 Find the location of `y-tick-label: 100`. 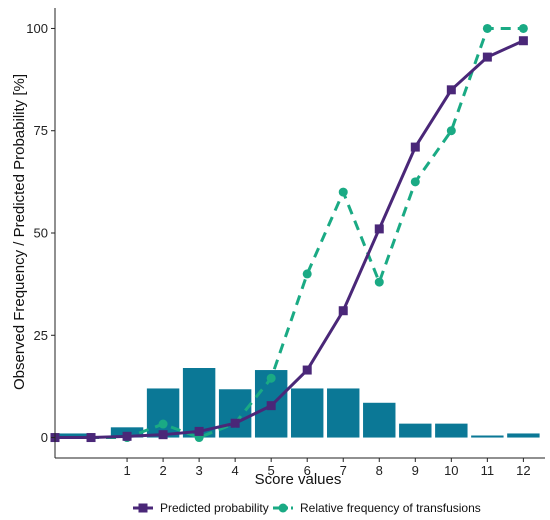

y-tick-label: 100 is located at coordinates (37, 28).